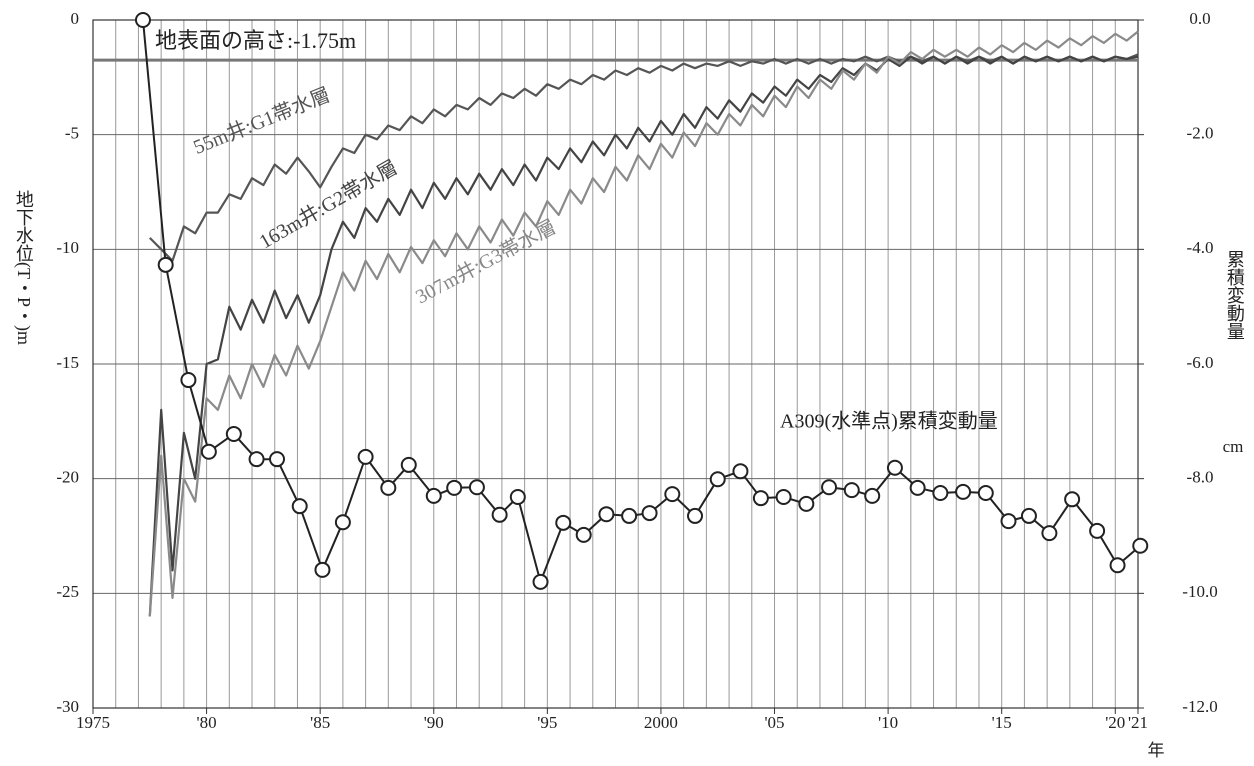 Image resolution: width=1254 pixels, height=766 pixels. I want to click on y-tick-label: -25, so click(67, 591).